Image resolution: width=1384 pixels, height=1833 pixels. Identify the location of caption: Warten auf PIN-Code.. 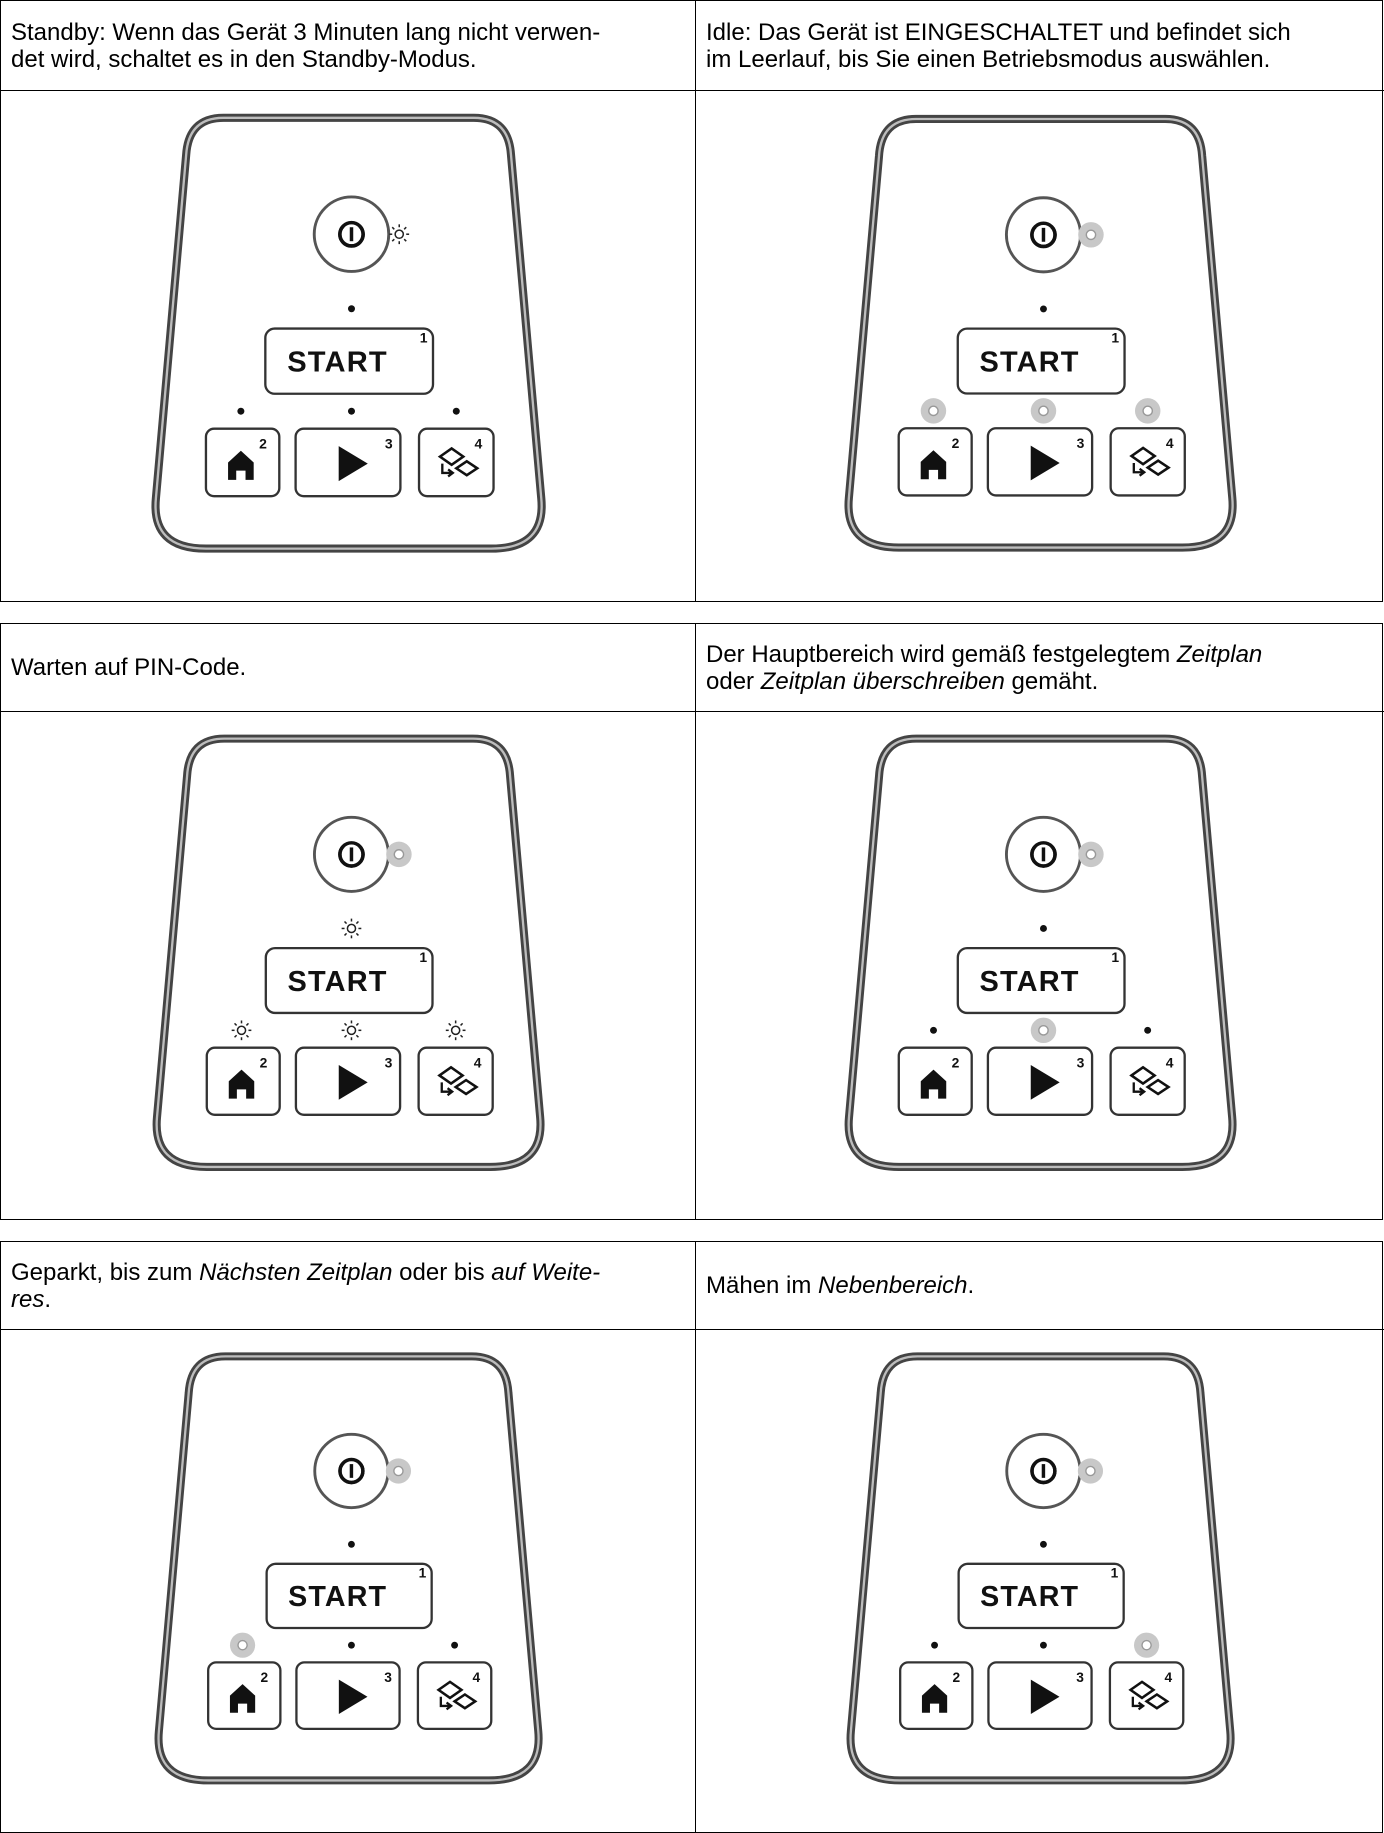
(348, 668).